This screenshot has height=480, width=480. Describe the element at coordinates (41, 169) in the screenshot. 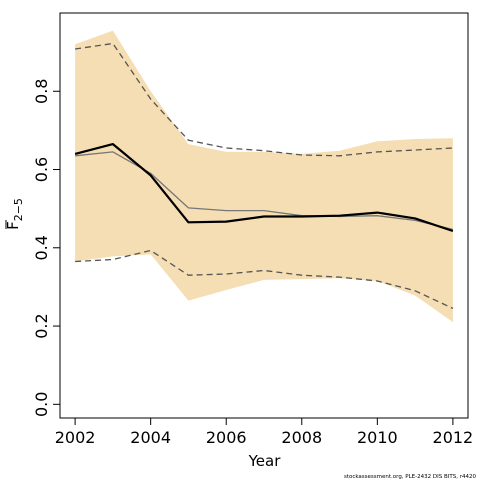

I see `y-tick-label: 0.6` at that location.